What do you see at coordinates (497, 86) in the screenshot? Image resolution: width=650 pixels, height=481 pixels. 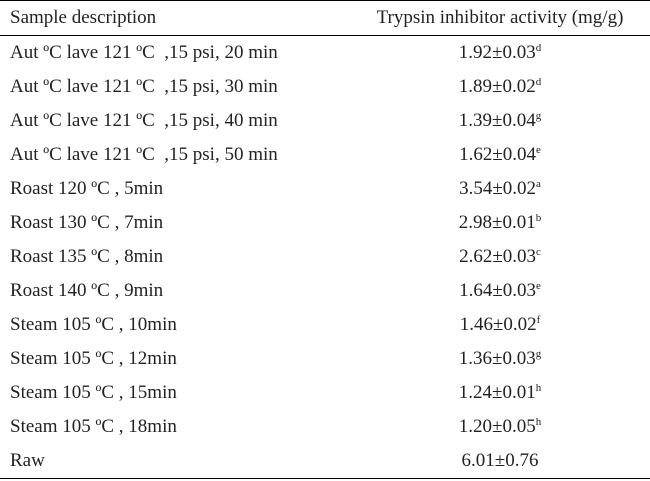 I see `activity-value: 1.89±0.02` at bounding box center [497, 86].